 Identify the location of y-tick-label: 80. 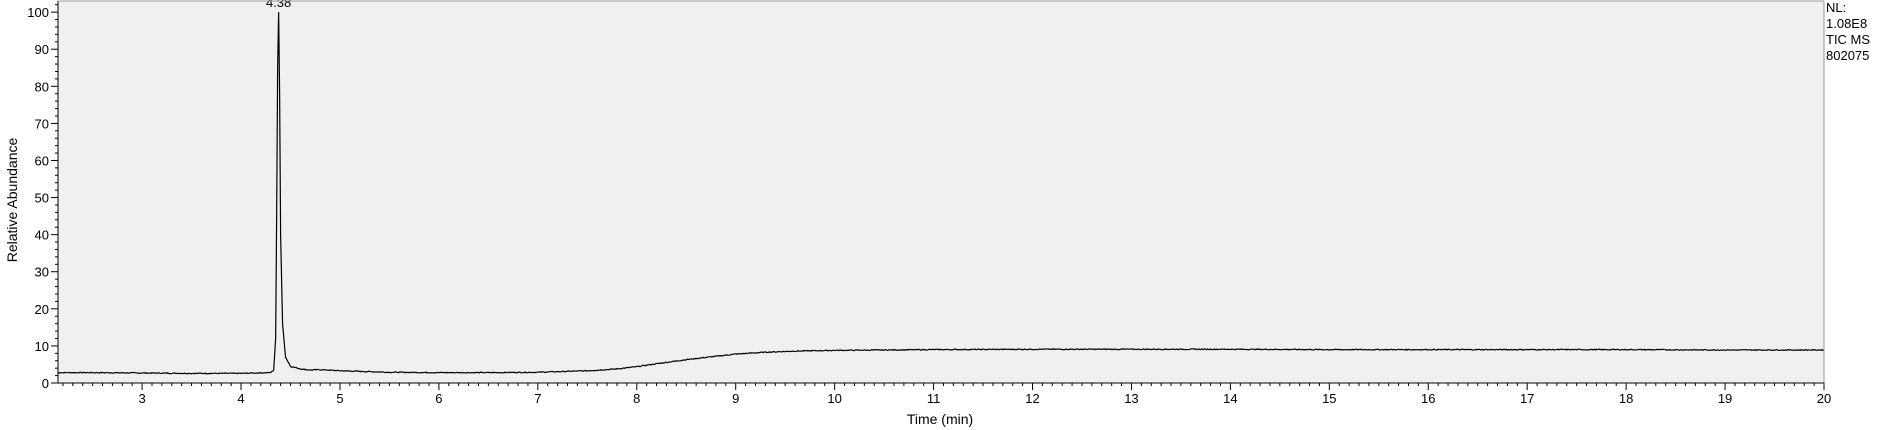
(42, 86).